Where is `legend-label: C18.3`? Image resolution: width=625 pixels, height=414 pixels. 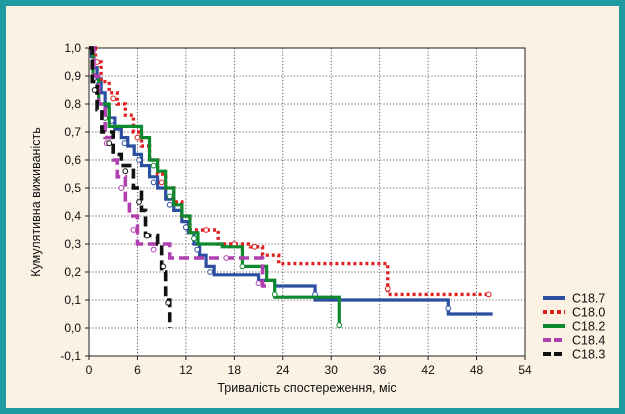
legend-label: C18.3 is located at coordinates (588, 355).